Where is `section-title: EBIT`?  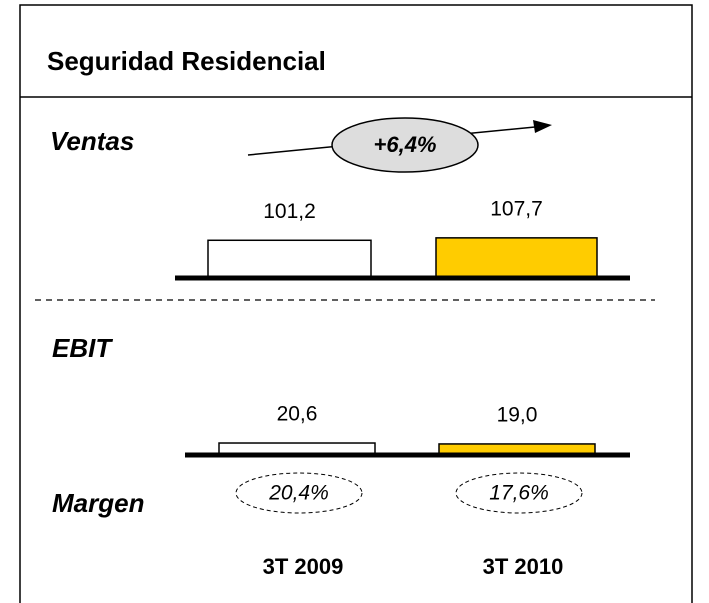
section-title: EBIT is located at coordinates (82, 348).